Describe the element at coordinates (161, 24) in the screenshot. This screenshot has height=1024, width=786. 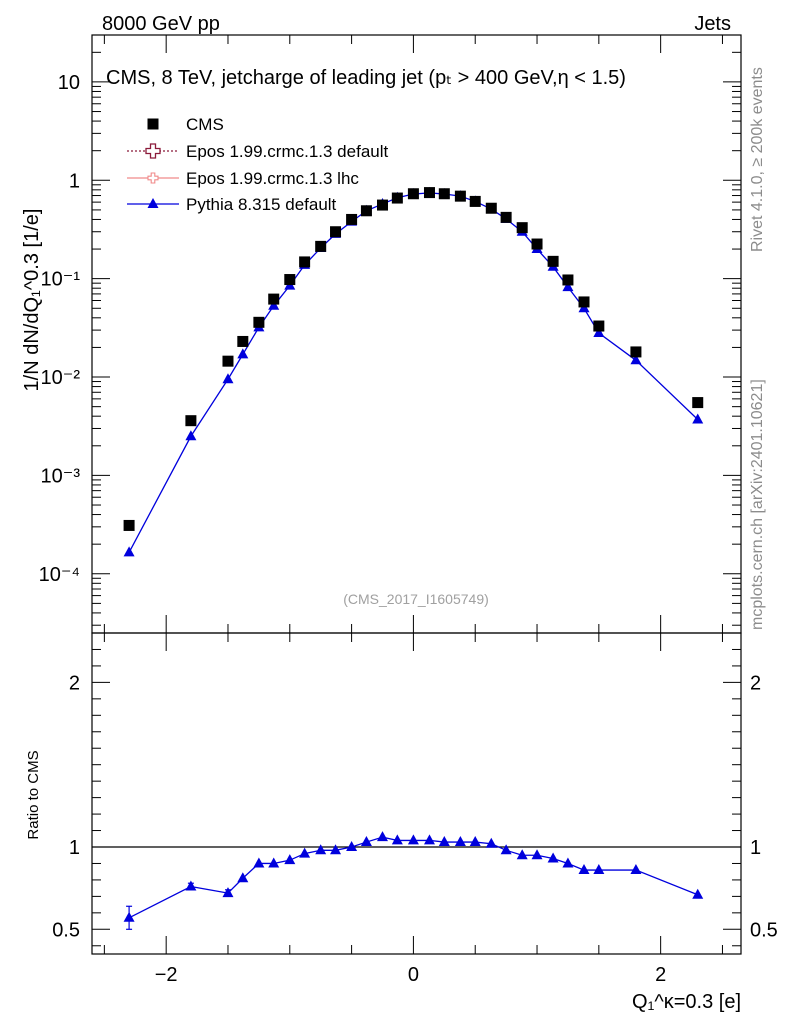
I see `header-energy-label: 8000 GeV pp` at that location.